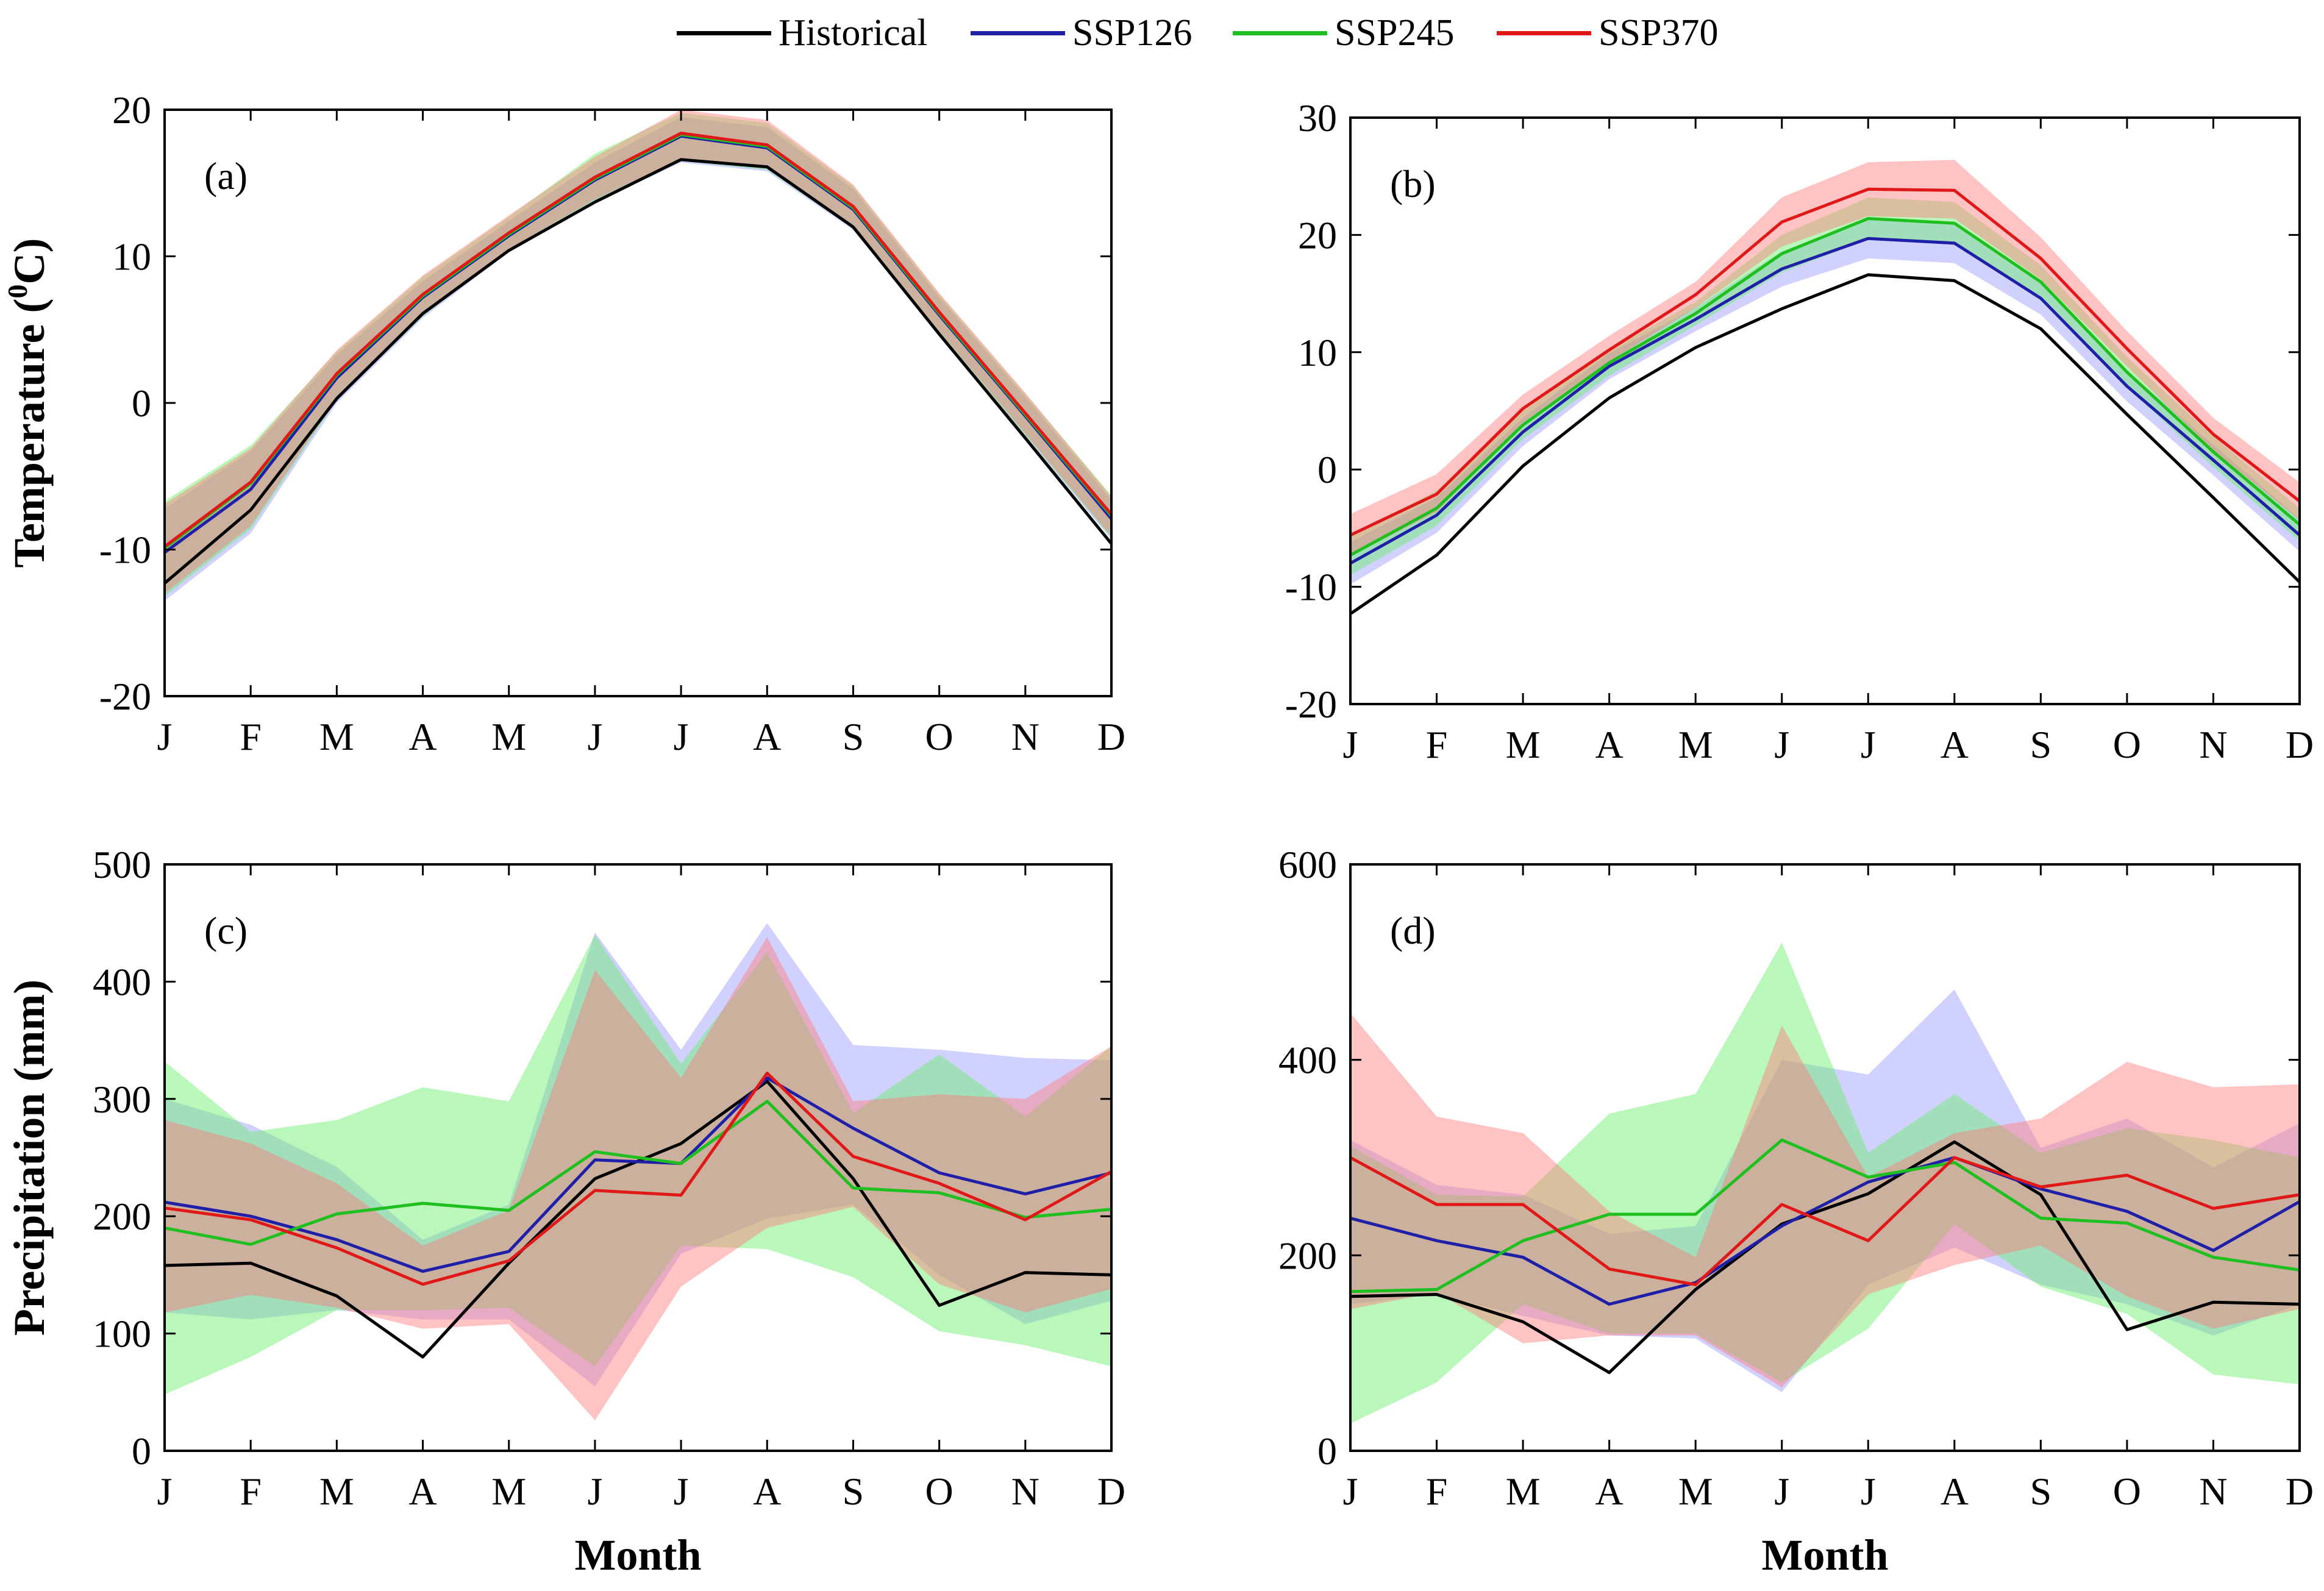  What do you see at coordinates (1781, 744) in the screenshot?
I see `xtick-label-b-5: J` at bounding box center [1781, 744].